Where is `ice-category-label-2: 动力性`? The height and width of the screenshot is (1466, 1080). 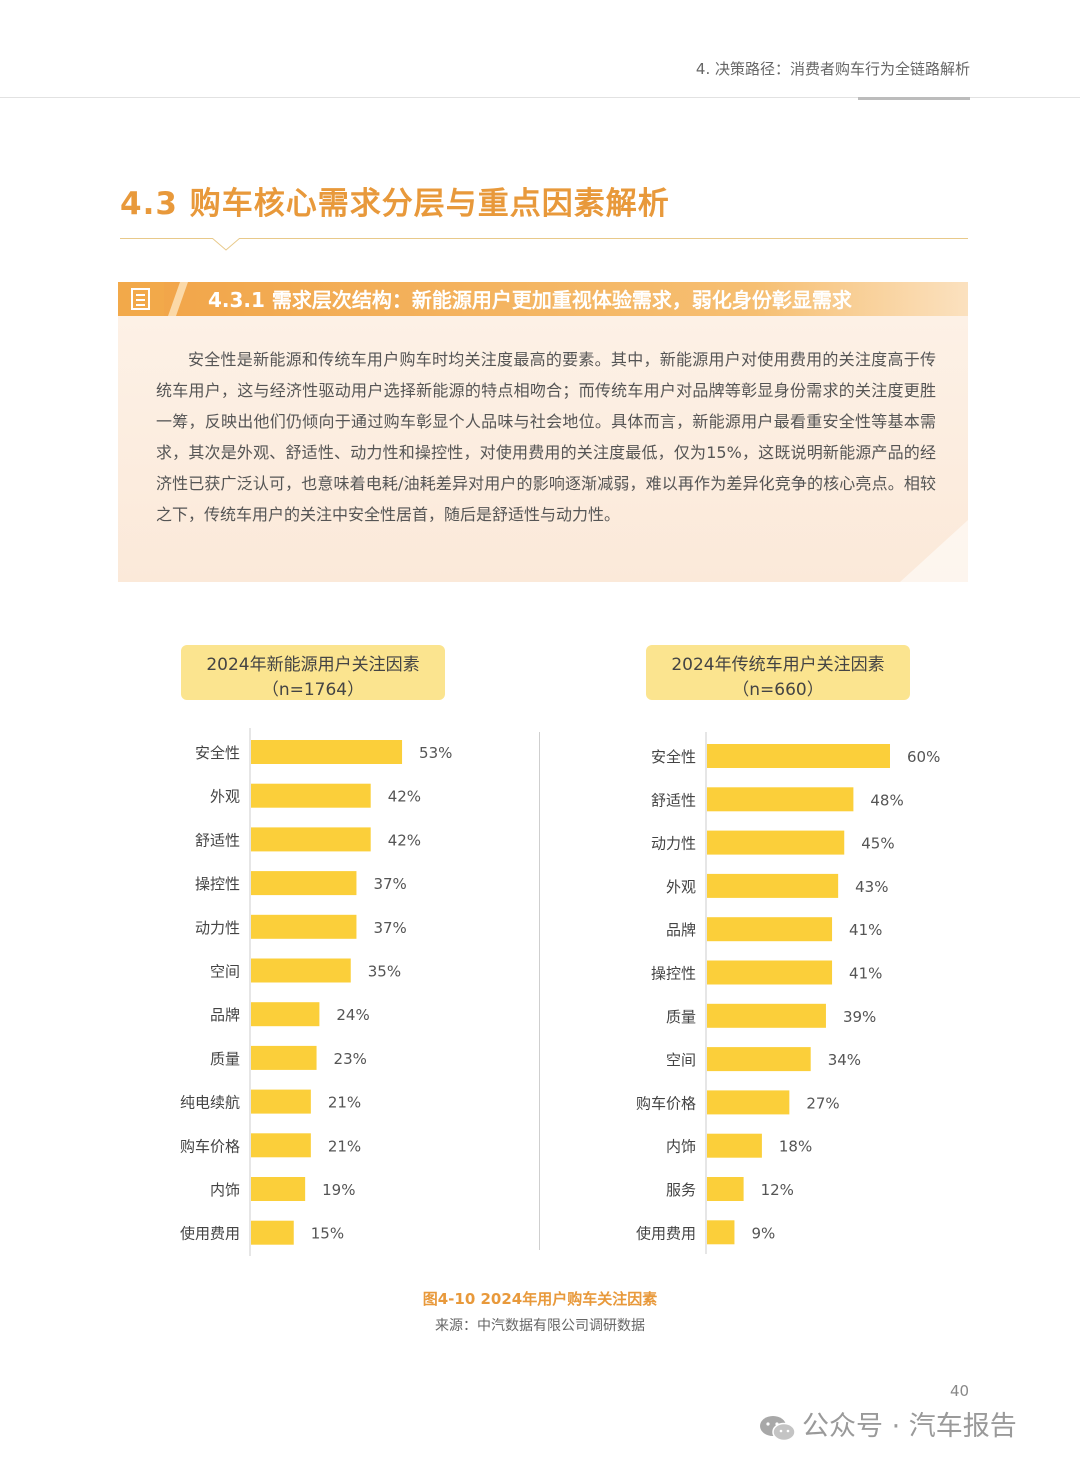 ice-category-label-2: 动力性 is located at coordinates (673, 844).